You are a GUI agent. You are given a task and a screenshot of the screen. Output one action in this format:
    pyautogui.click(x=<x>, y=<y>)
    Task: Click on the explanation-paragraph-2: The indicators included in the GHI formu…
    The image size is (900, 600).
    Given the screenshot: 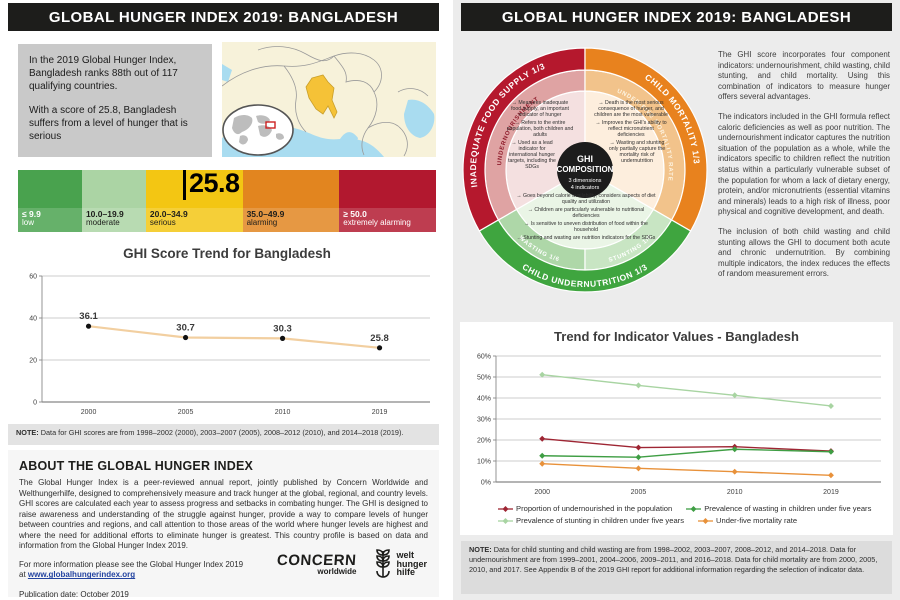 What is the action you would take?
    pyautogui.click(x=804, y=164)
    